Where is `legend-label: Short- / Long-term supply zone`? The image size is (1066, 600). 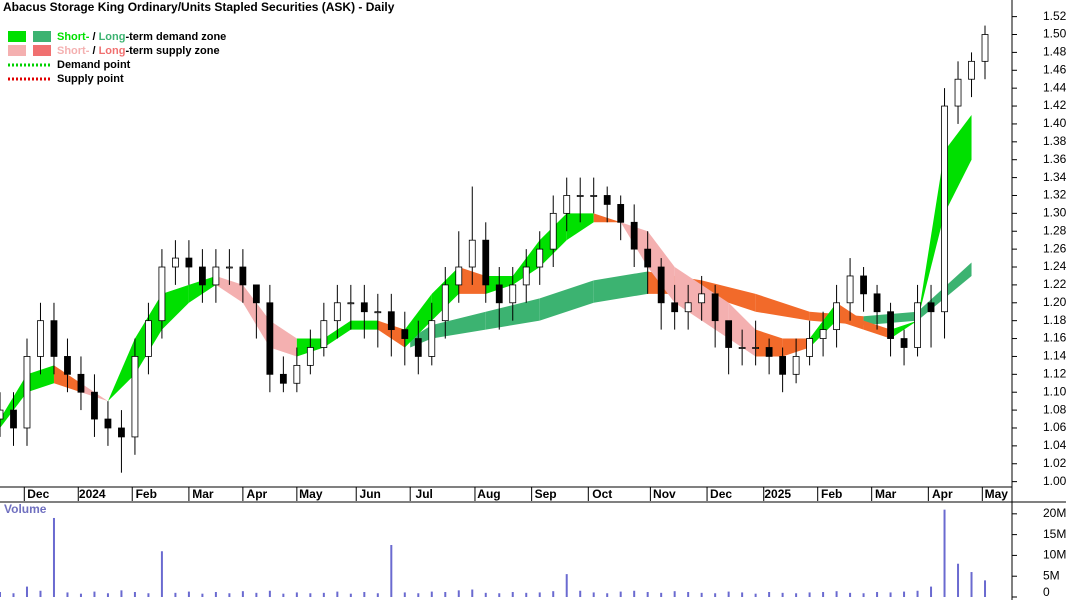
legend-label: Short- / Long-term supply zone is located at coordinates (138, 51).